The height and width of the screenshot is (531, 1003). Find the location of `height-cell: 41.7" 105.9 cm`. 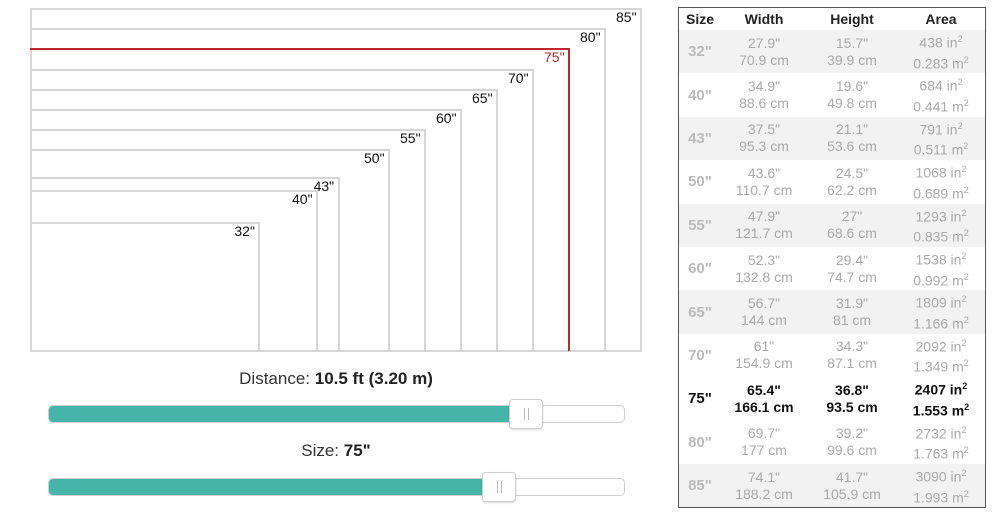

height-cell: 41.7" 105.9 cm is located at coordinates (852, 485).